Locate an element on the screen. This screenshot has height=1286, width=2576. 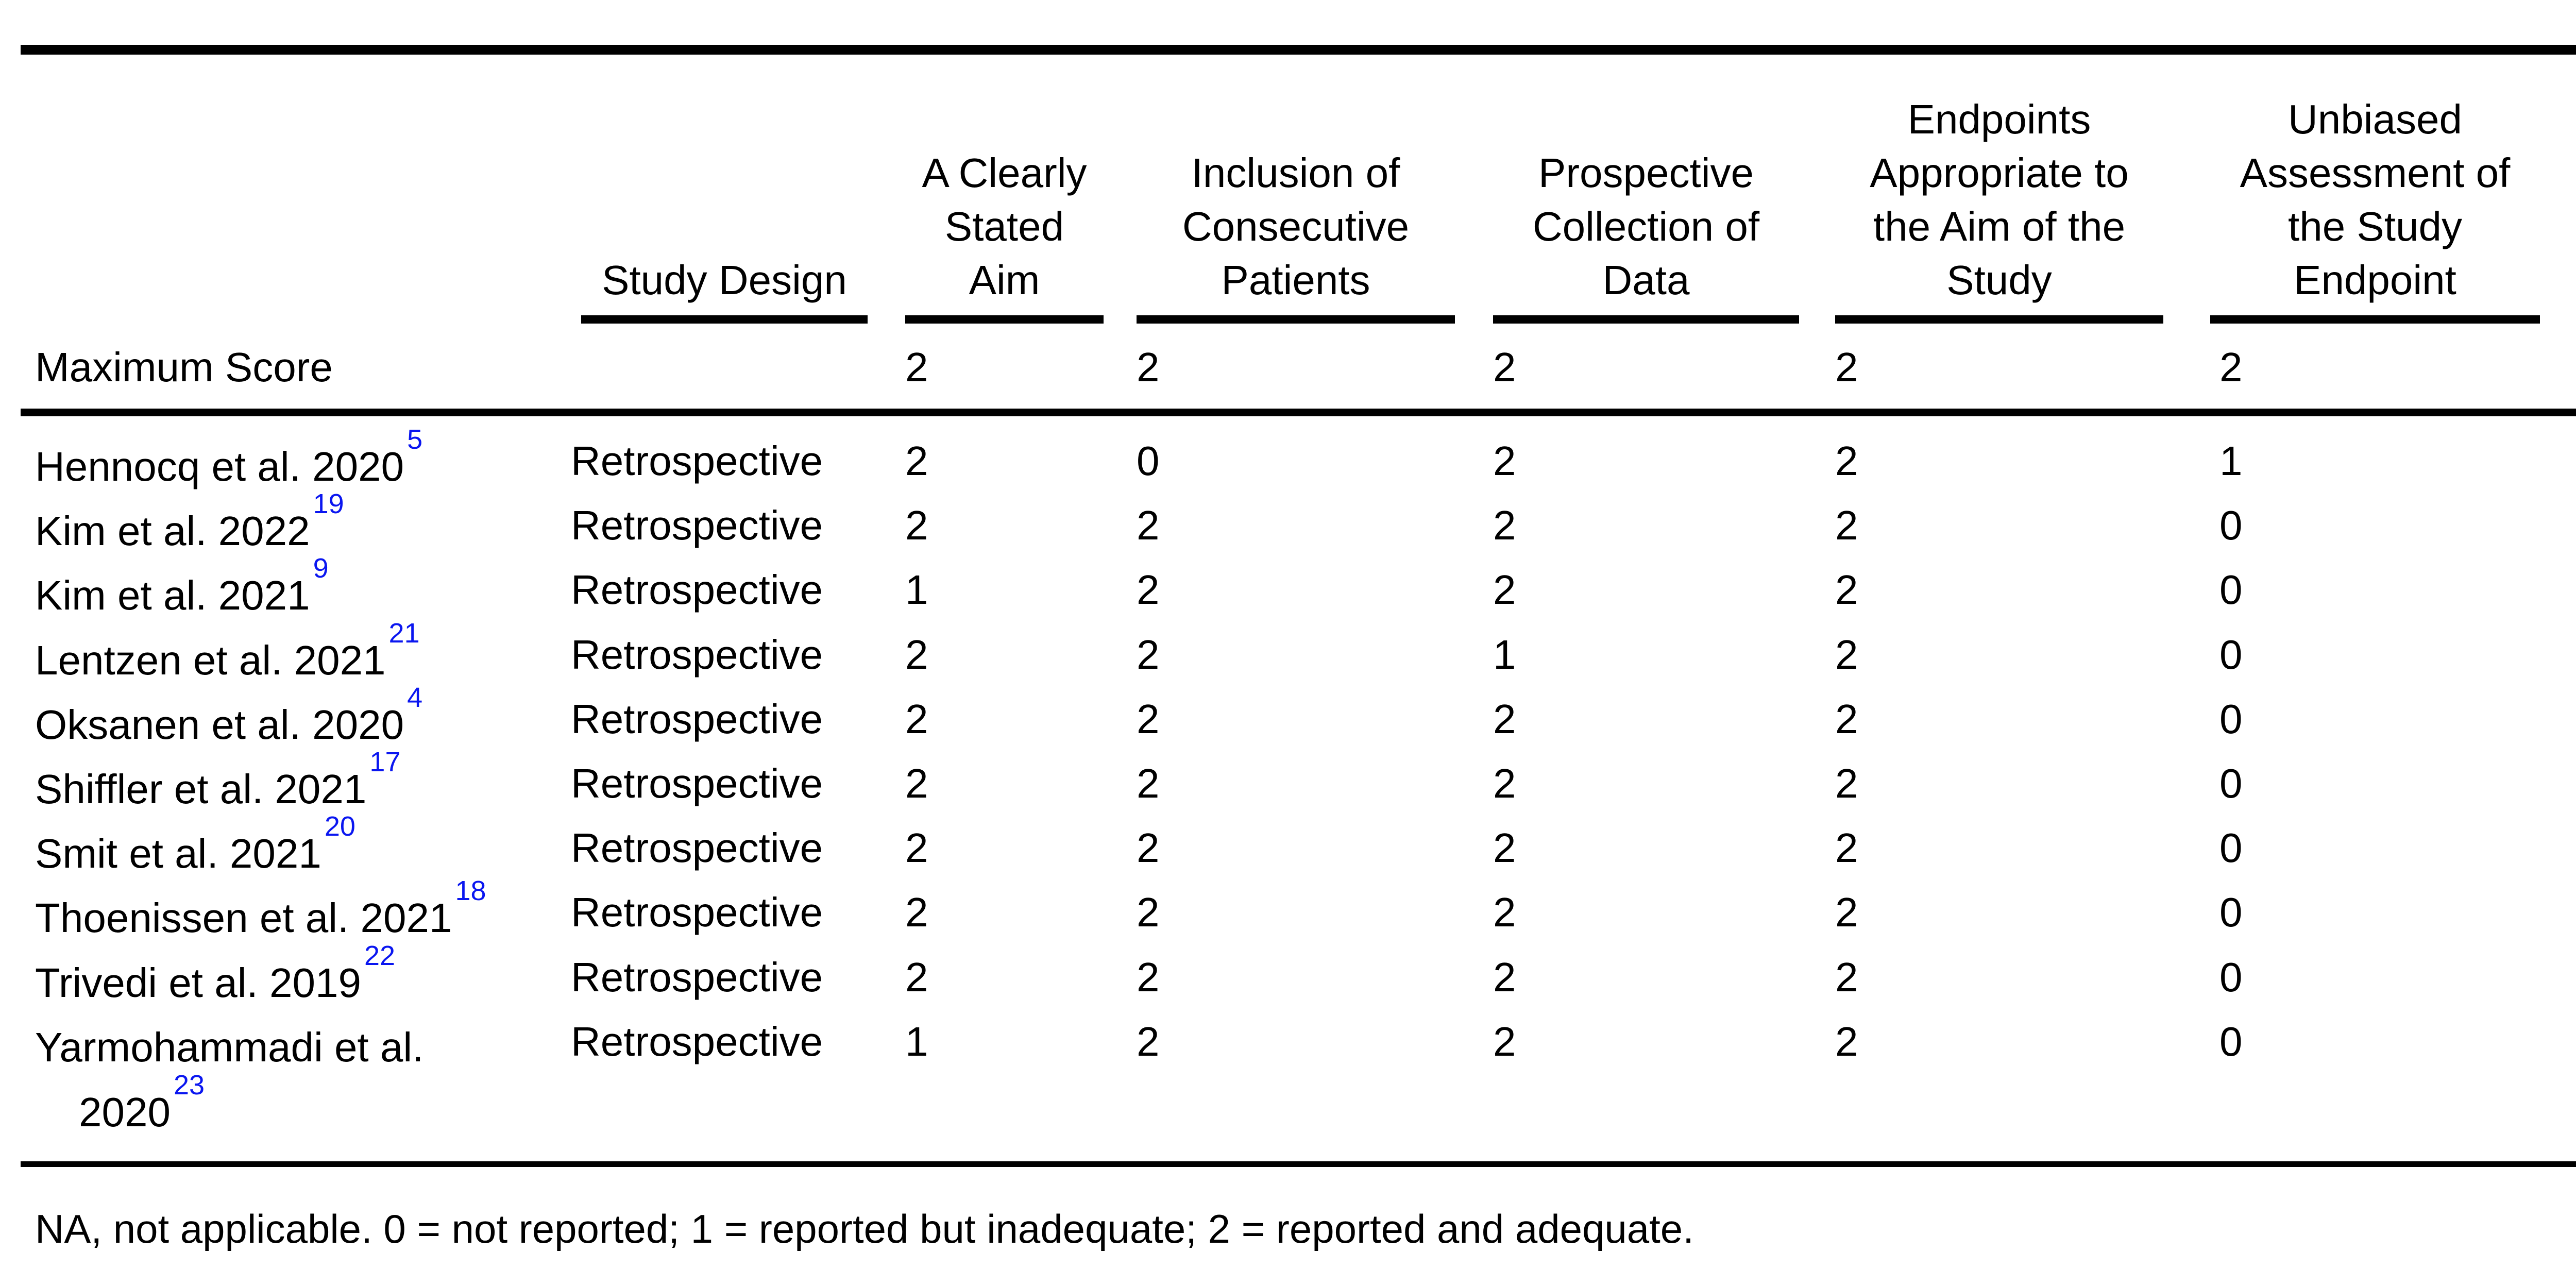
study-name: Kim et al. 202219 is located at coordinates (308, 527).